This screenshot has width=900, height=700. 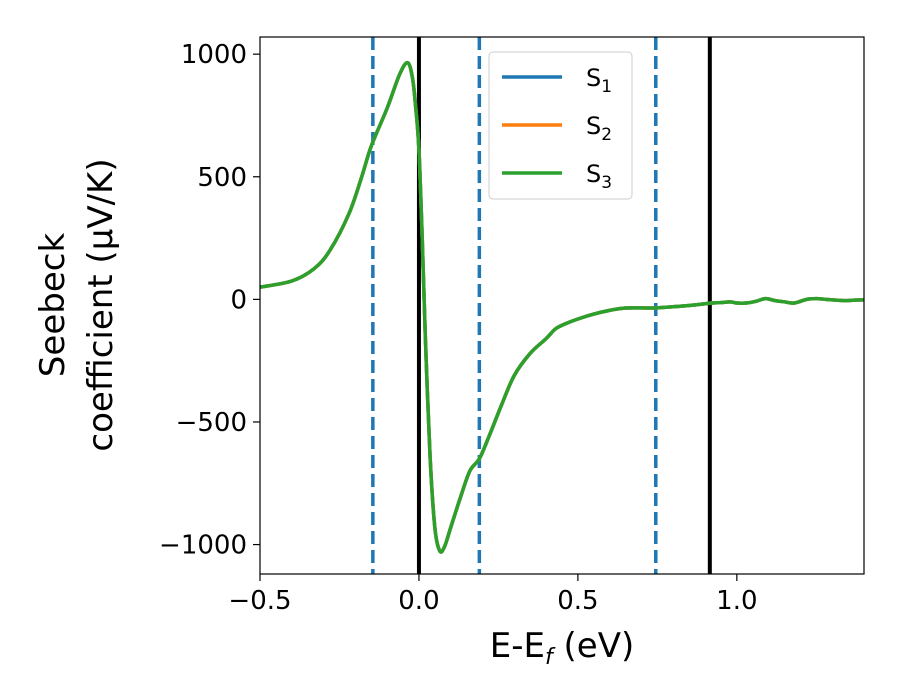 I want to click on x-tick-label: 0.0, so click(x=418, y=601).